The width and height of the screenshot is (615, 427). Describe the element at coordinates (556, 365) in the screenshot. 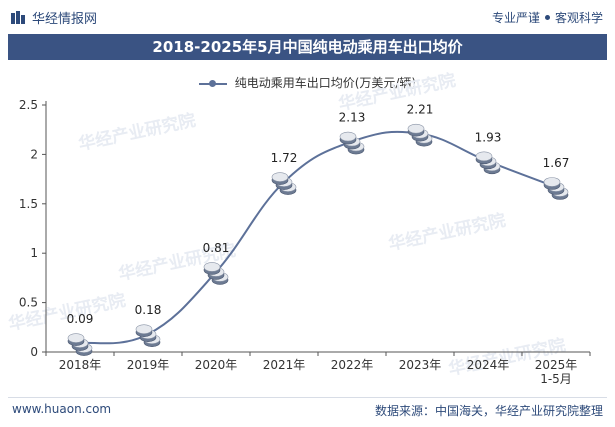

I see `x-tick-label: 2025年` at that location.